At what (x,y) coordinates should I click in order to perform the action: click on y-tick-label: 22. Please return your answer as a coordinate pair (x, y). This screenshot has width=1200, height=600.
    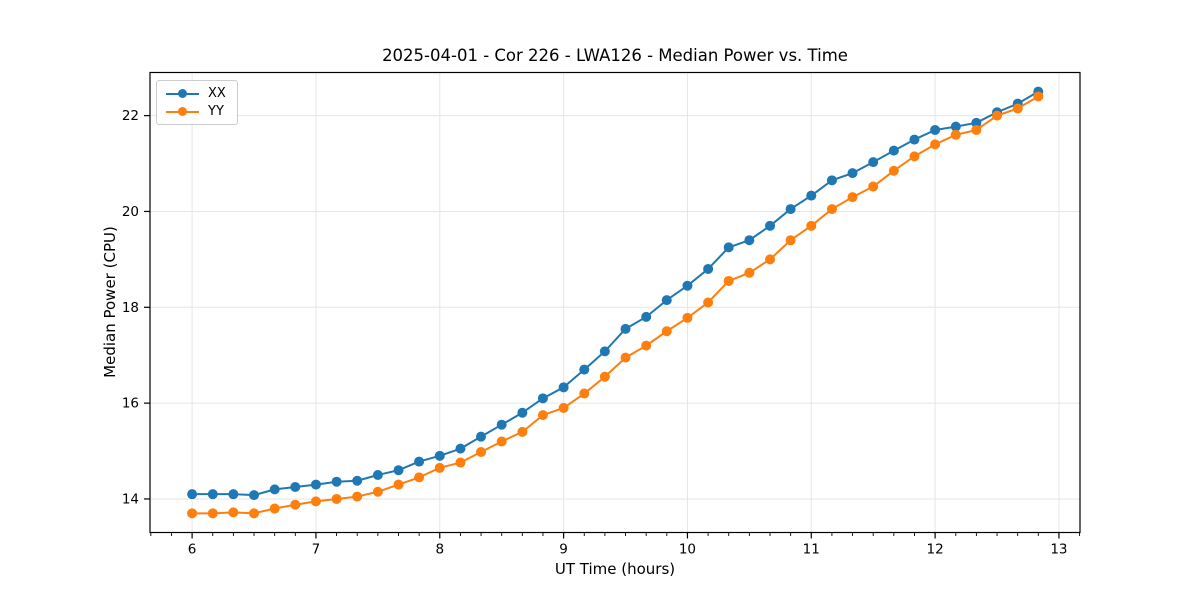
    Looking at the image, I should click on (130, 116).